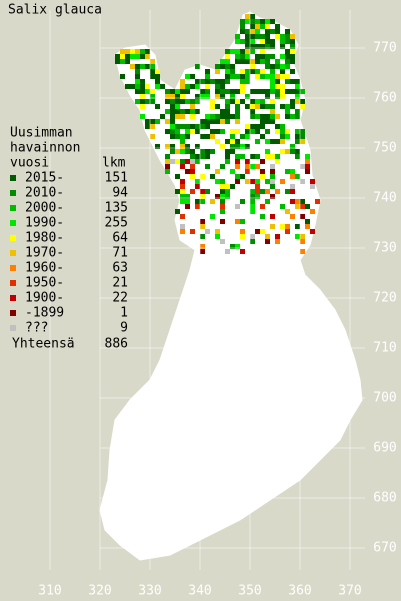  I want to click on map-title: Salix glauca, so click(55, 10).